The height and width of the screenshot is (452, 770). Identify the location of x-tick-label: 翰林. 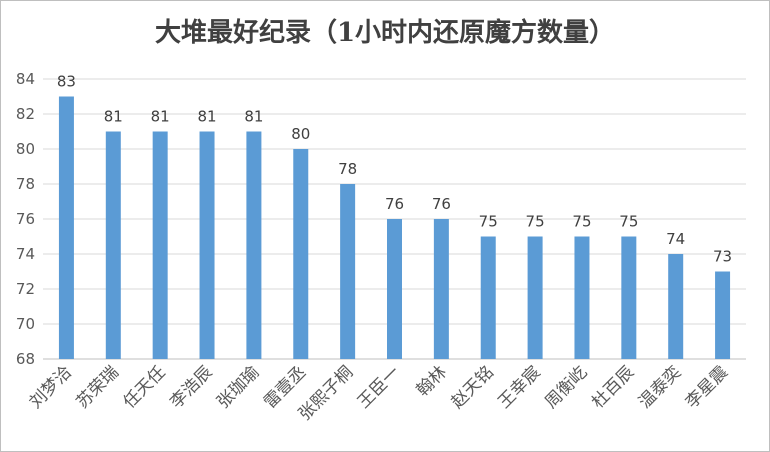
(432, 381).